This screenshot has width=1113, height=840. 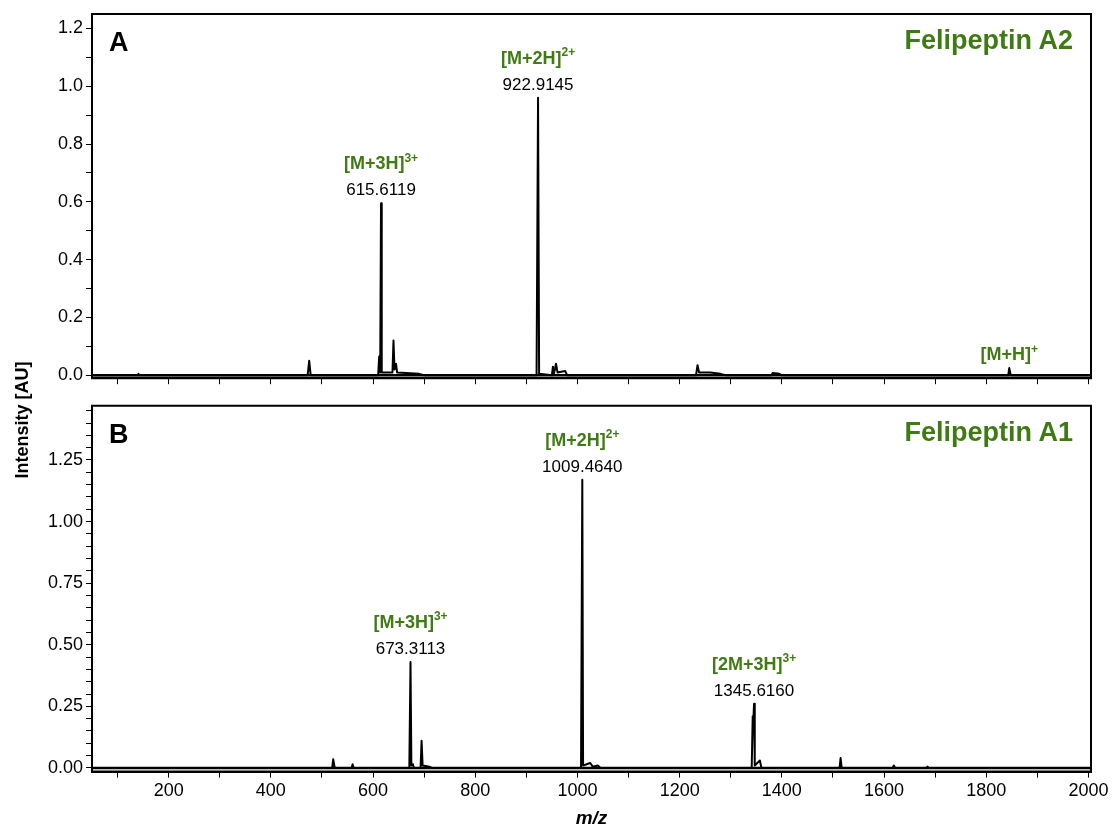 I want to click on x-tick-label: 1000, so click(x=577, y=790).